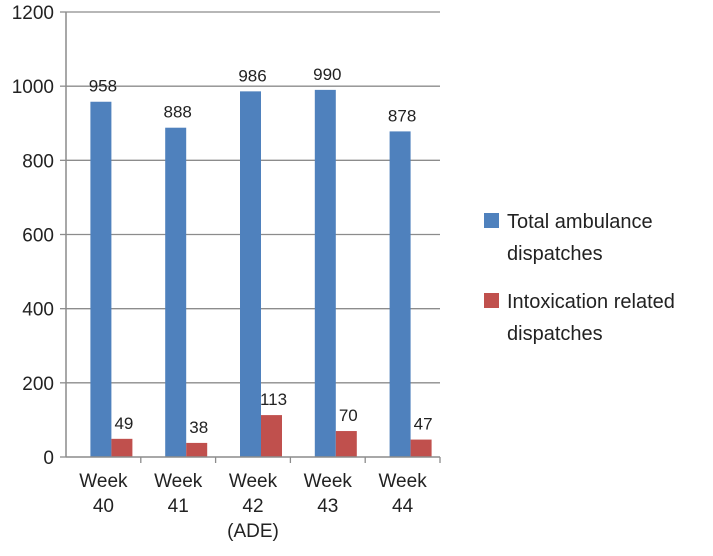 Image resolution: width=713 pixels, height=556 pixels. I want to click on y-tick-label: 1200, so click(33, 13).